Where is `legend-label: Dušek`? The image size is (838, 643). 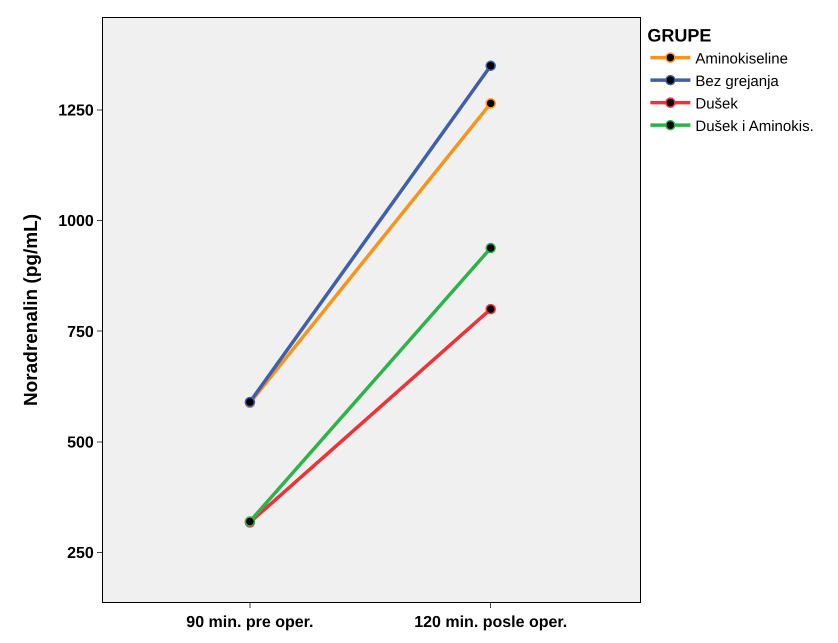 legend-label: Dušek is located at coordinates (716, 104).